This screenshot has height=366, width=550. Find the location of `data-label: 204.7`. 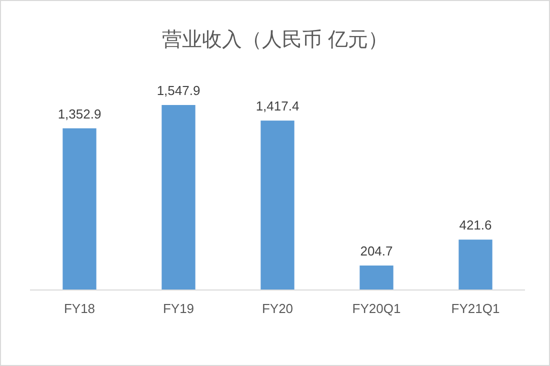

data-label: 204.7 is located at coordinates (376, 251).